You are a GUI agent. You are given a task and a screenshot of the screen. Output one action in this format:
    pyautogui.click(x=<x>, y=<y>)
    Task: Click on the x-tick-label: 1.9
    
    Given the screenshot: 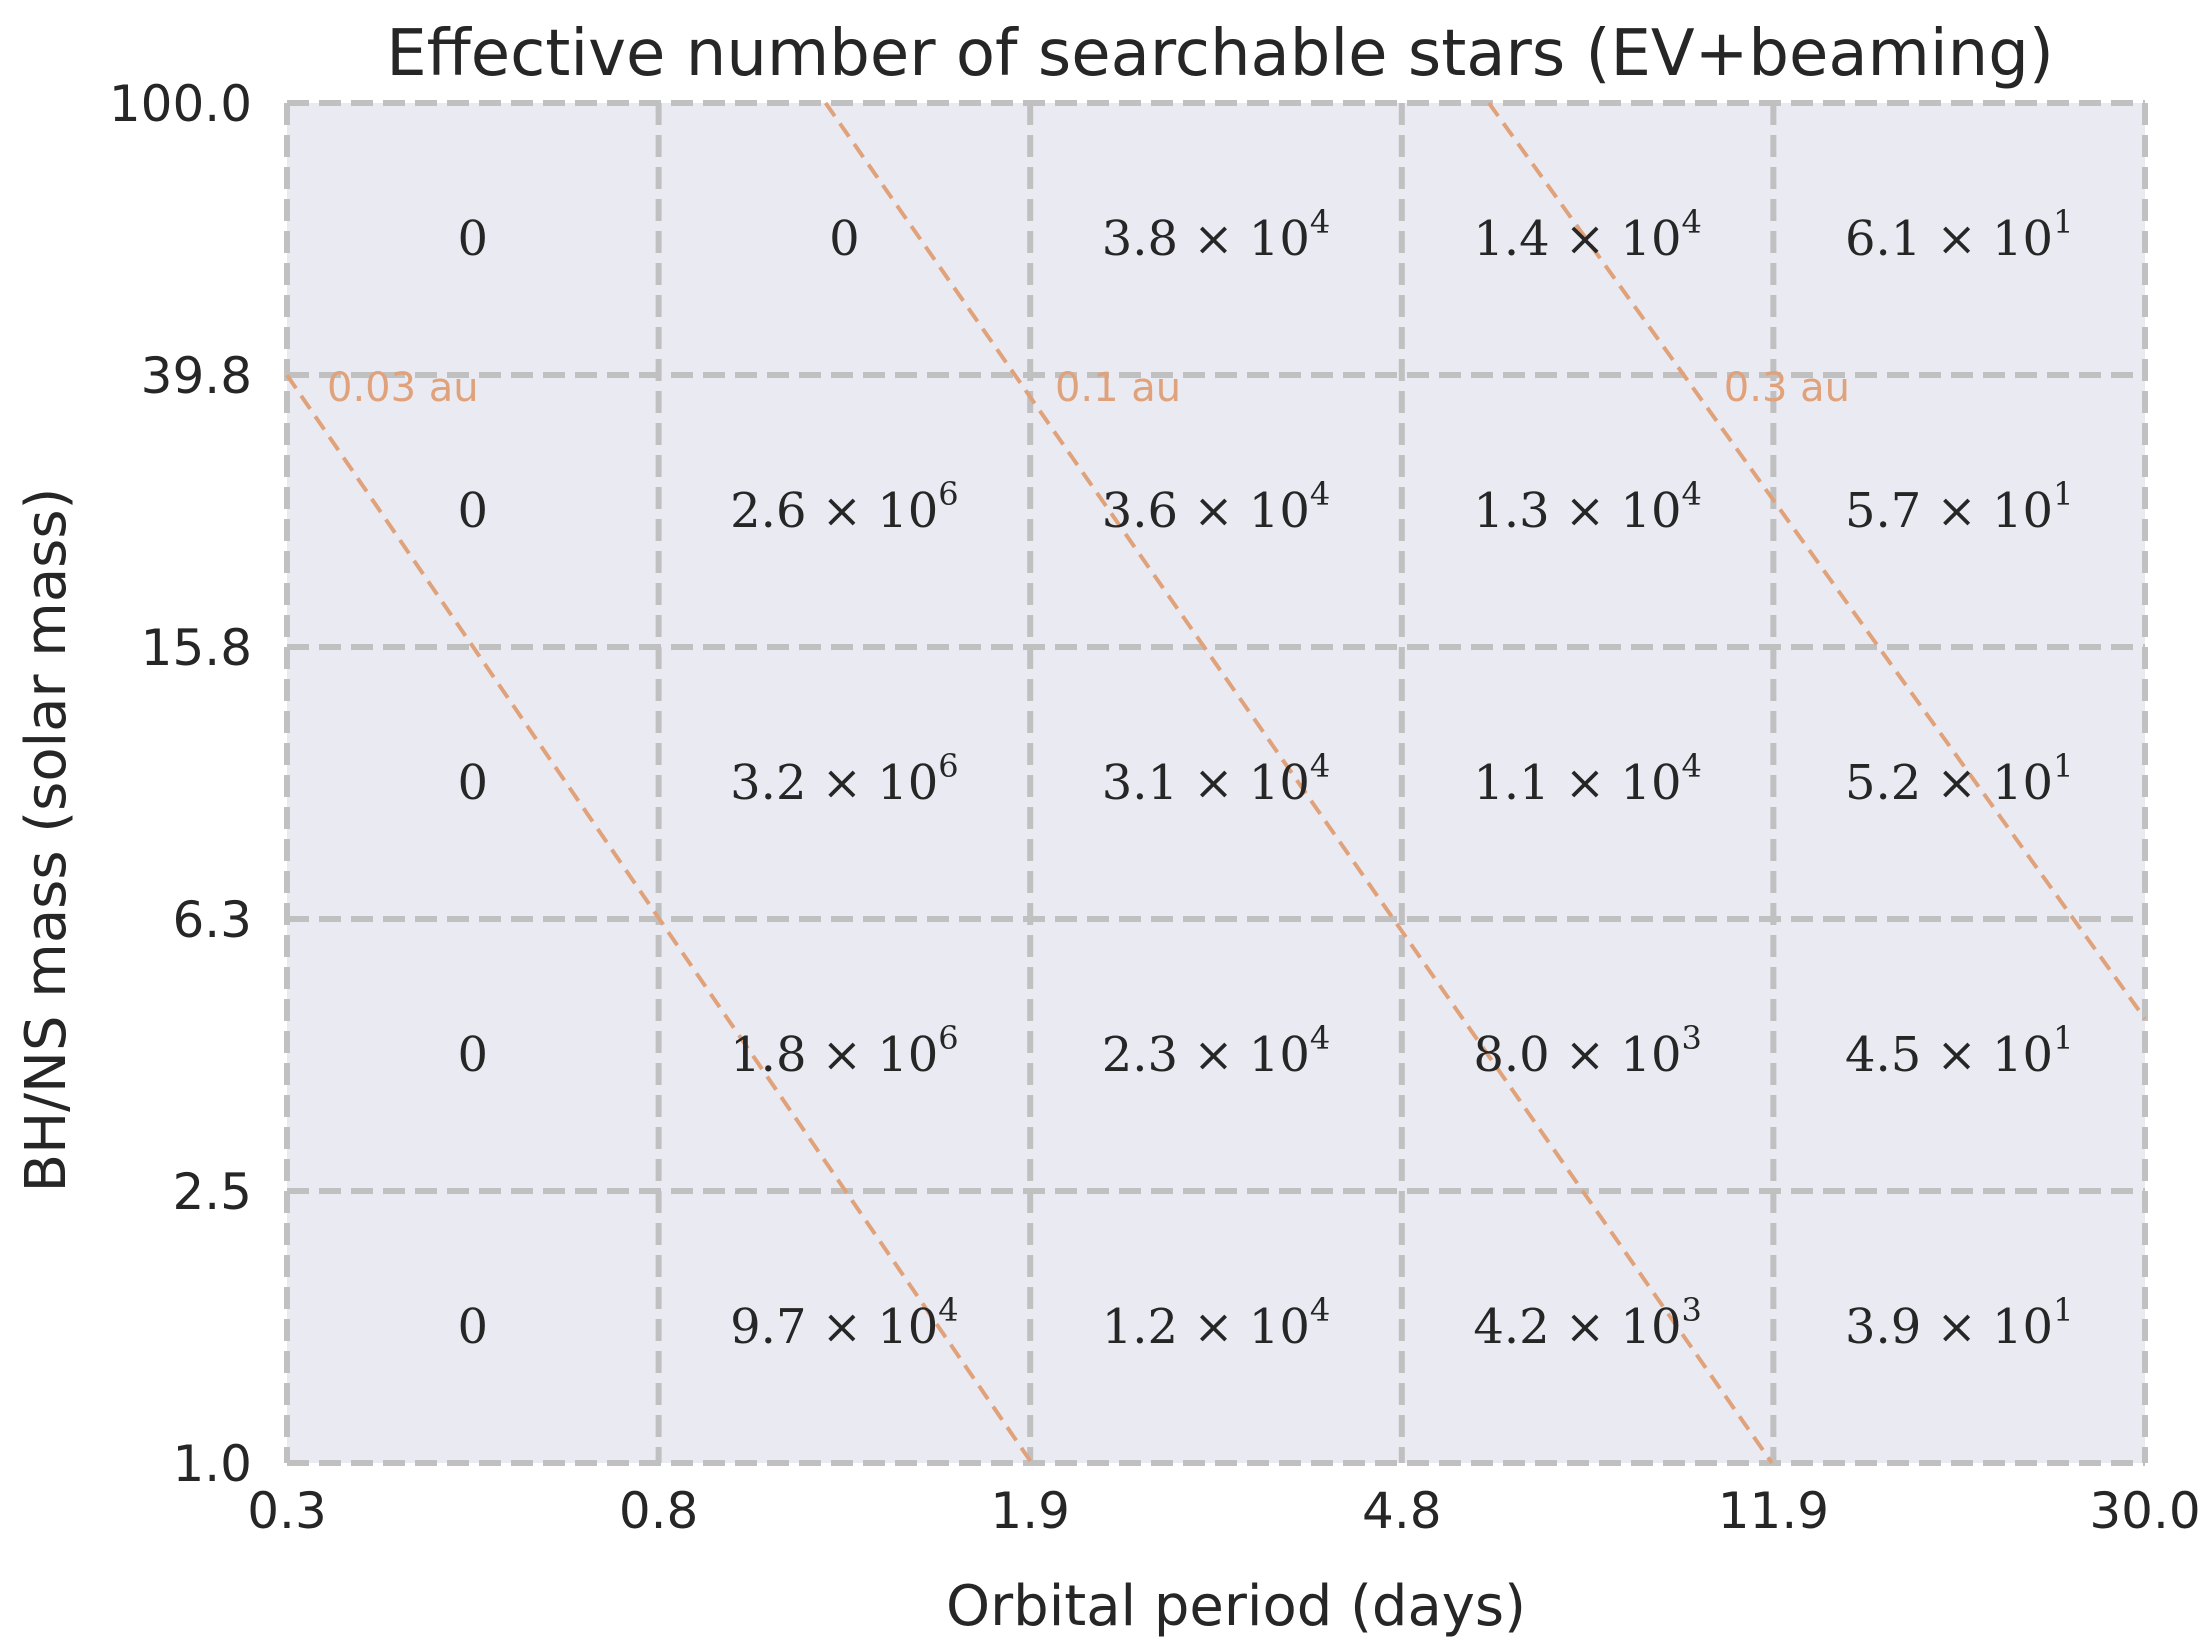 What is the action you would take?
    pyautogui.click(x=1030, y=1511)
    